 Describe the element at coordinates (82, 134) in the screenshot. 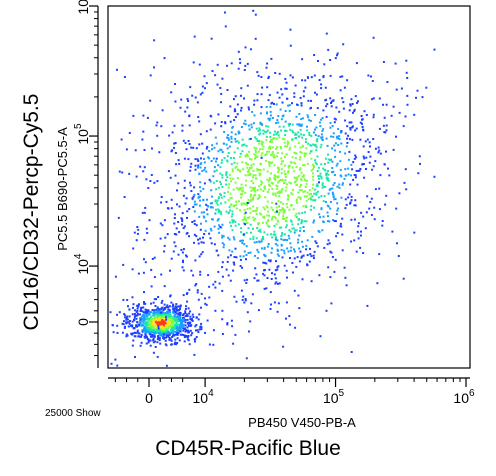

I see `y-tick-label: 105` at that location.